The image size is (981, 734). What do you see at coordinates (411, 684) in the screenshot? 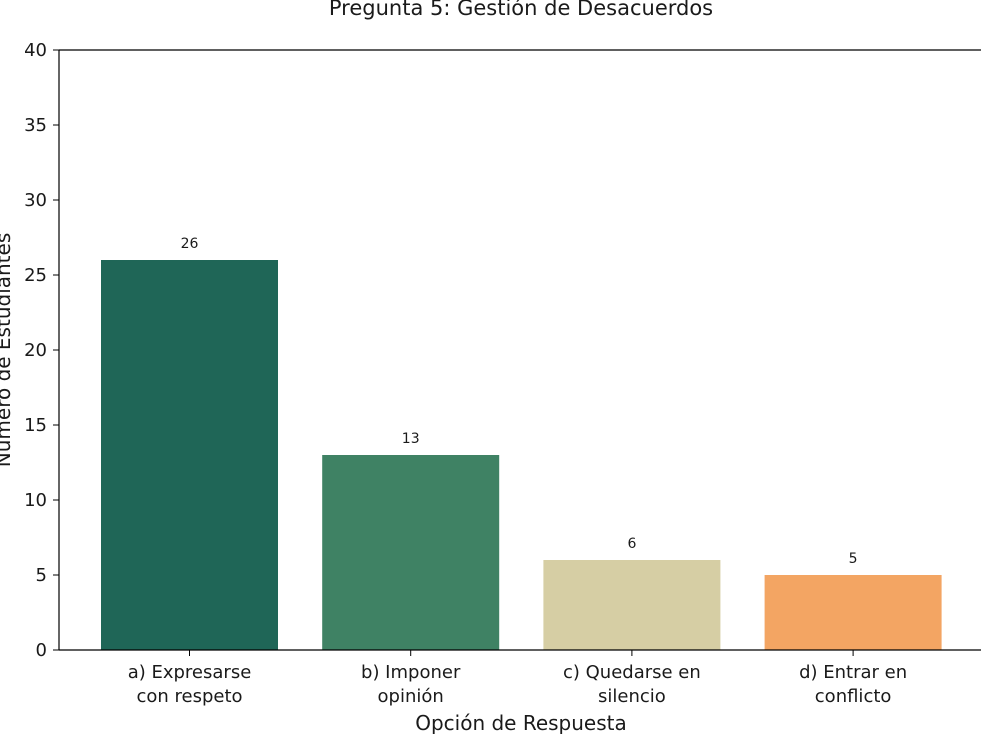
I see `x-tick-label-2: b) Imponer opinión` at bounding box center [411, 684].